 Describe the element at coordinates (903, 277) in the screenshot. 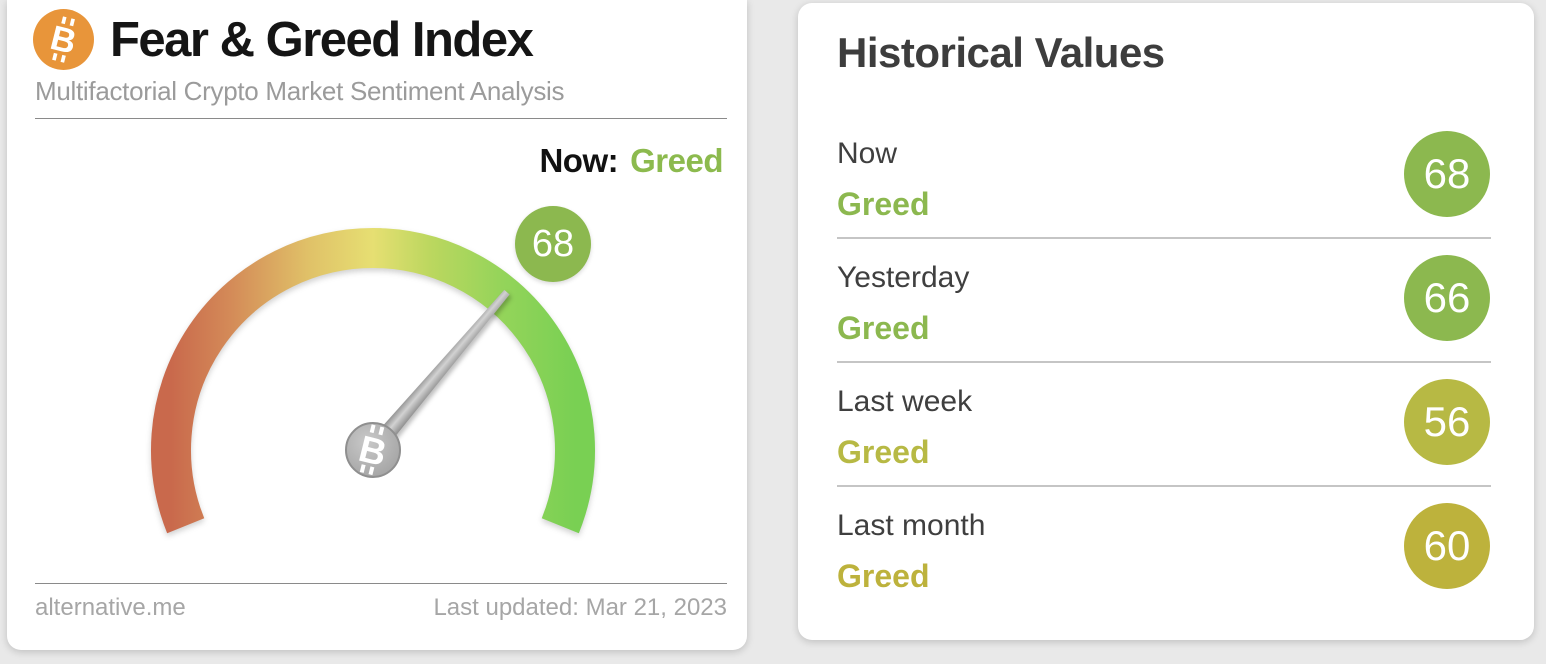

I see `period-label: Yesterday` at that location.